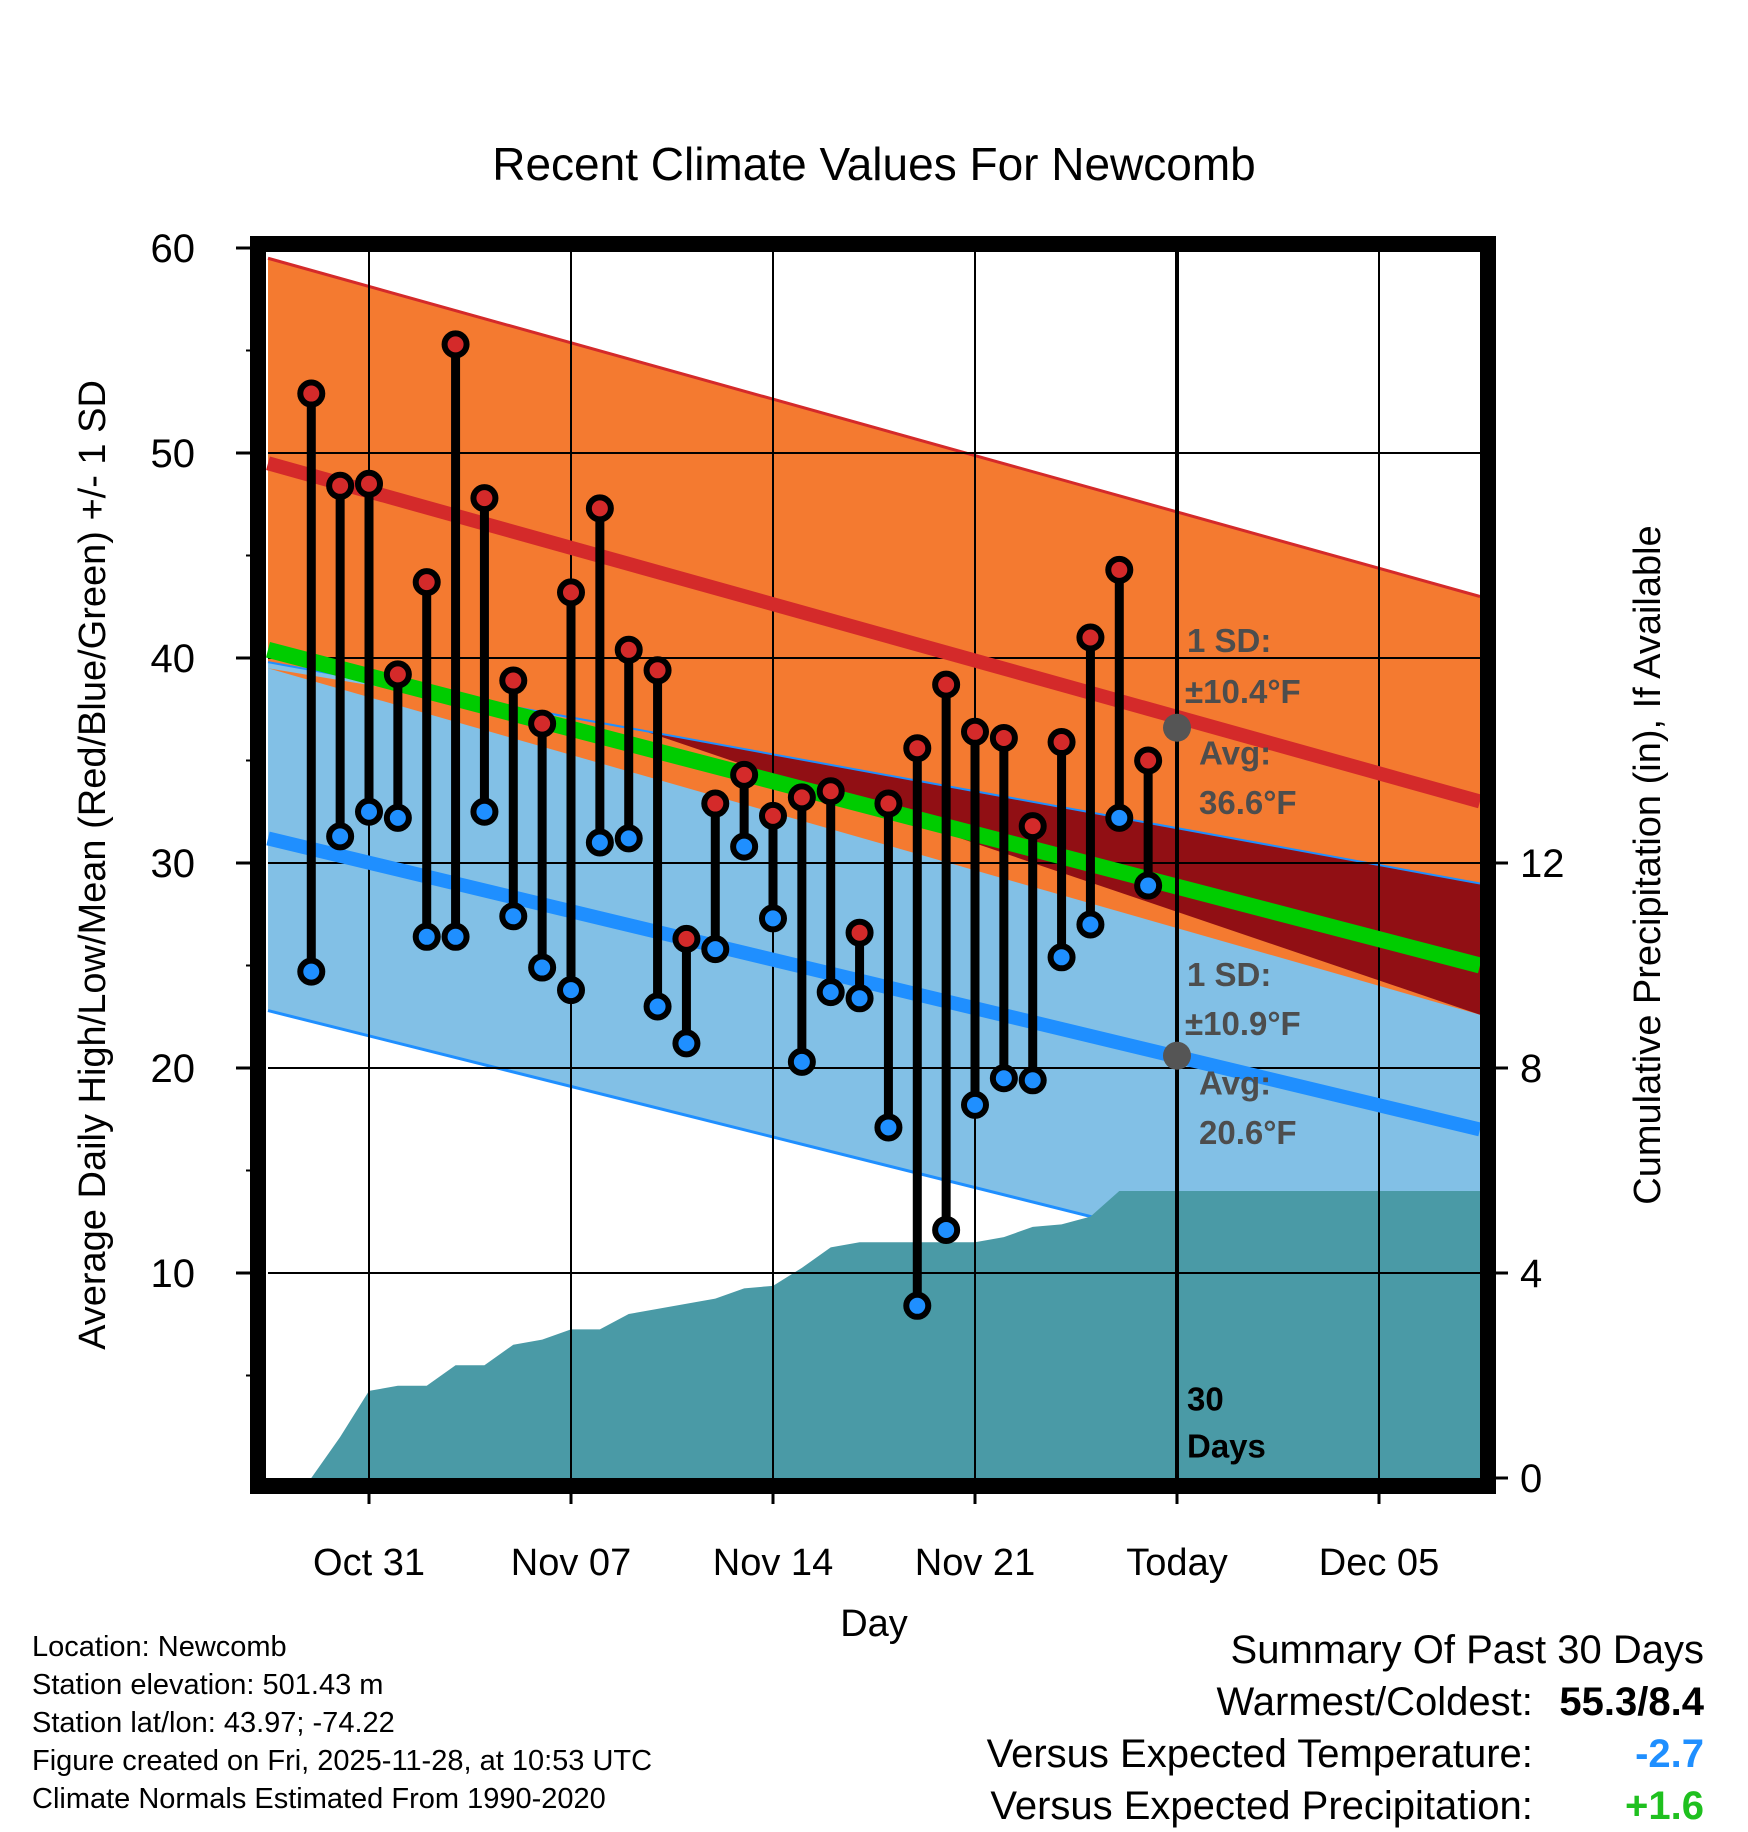 The width and height of the screenshot is (1748, 1832). I want to click on y2tick-label: 0, so click(1531, 1479).